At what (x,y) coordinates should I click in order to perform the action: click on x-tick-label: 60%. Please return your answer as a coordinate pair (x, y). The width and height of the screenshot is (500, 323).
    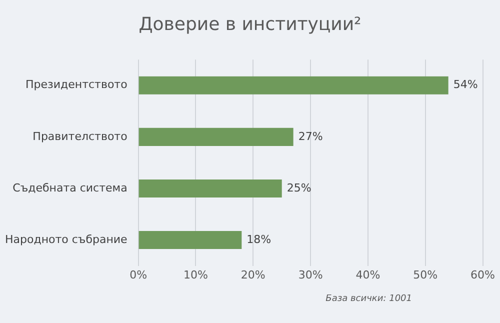
    Looking at the image, I should click on (482, 275).